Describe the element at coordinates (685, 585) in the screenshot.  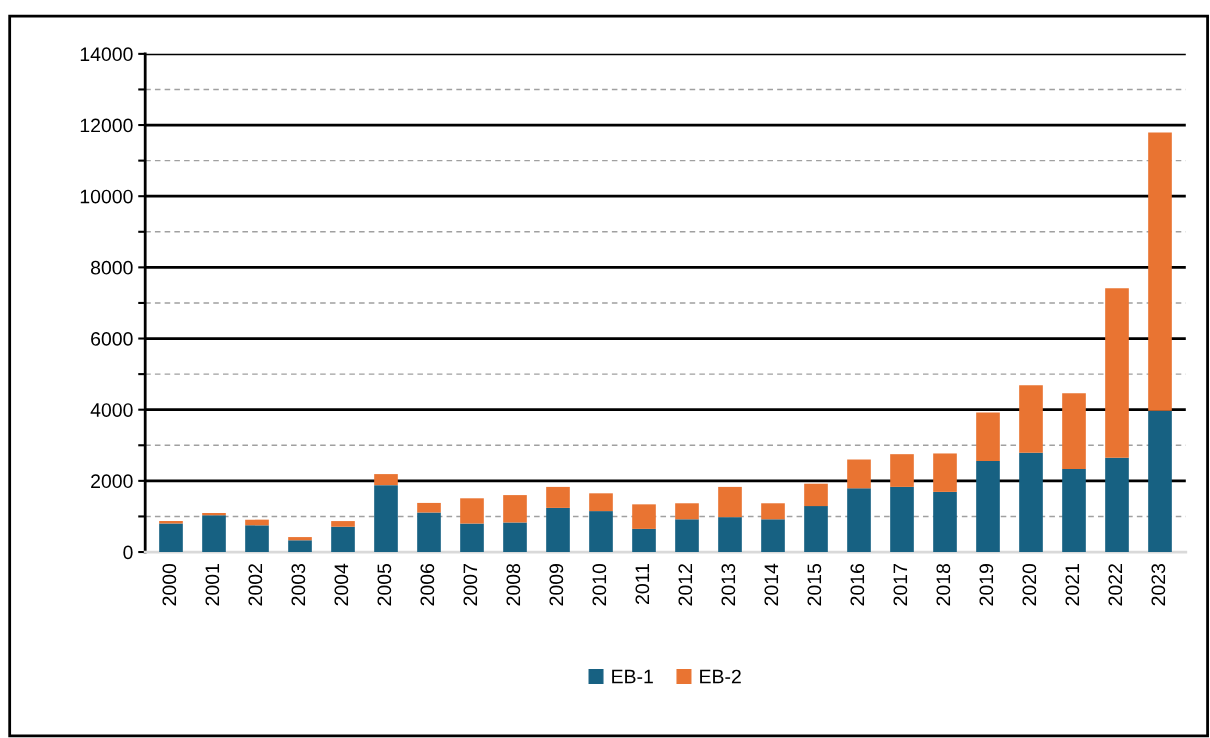
I see `x-tick-label: 2012` at that location.